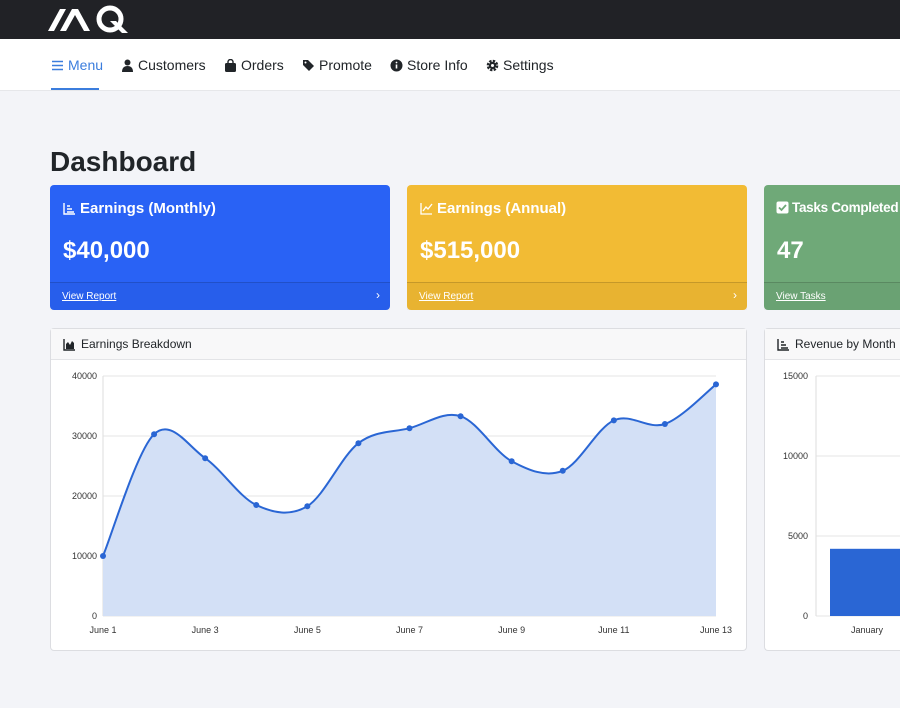  I want to click on nav-label: Customers, so click(172, 65).